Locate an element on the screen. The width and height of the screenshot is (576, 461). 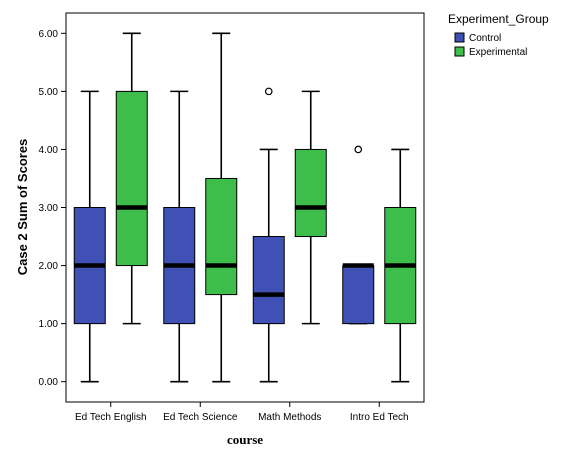
legend-item-control: Control is located at coordinates (477, 38).